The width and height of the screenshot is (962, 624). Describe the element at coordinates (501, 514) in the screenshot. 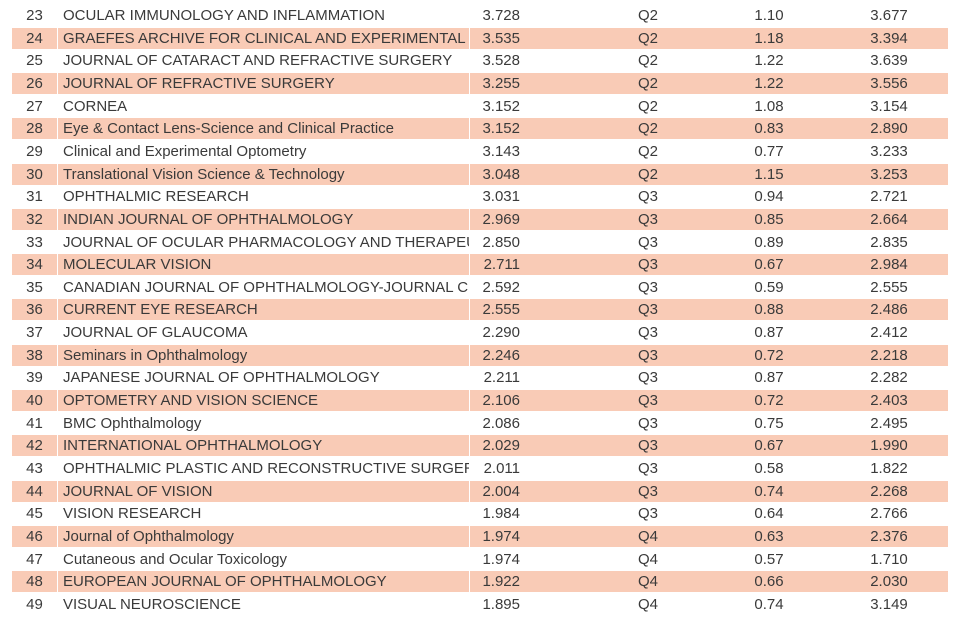

I see `impact-factor-cell: 1.984` at that location.